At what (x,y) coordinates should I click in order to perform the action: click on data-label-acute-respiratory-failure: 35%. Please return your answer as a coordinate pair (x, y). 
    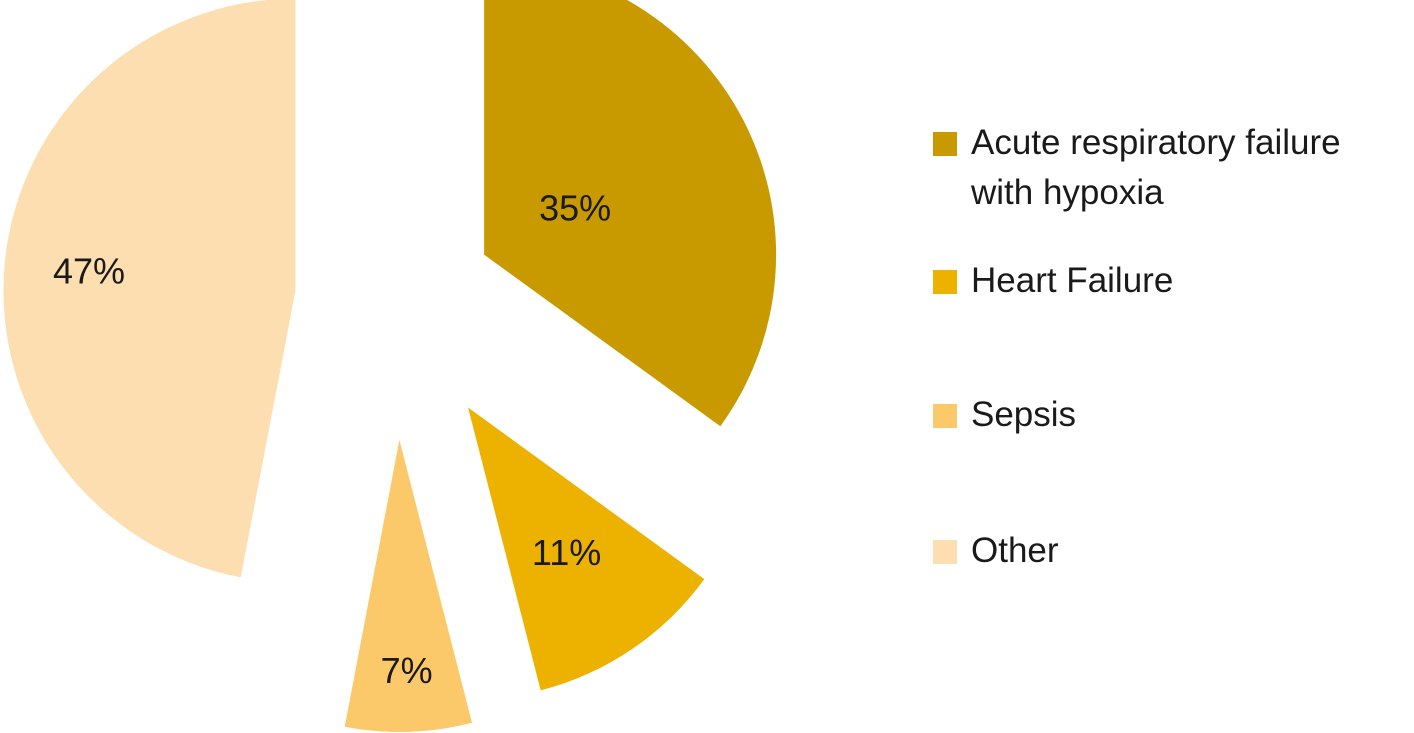
    Looking at the image, I should click on (575, 208).